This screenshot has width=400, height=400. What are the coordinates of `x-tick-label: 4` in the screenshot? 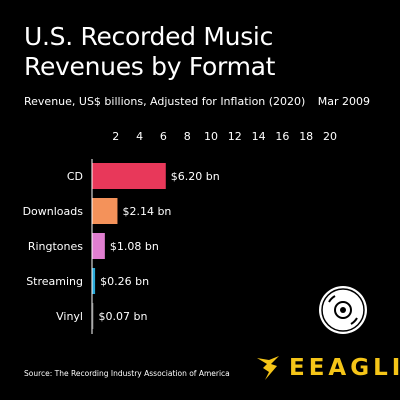 It's located at (139, 136).